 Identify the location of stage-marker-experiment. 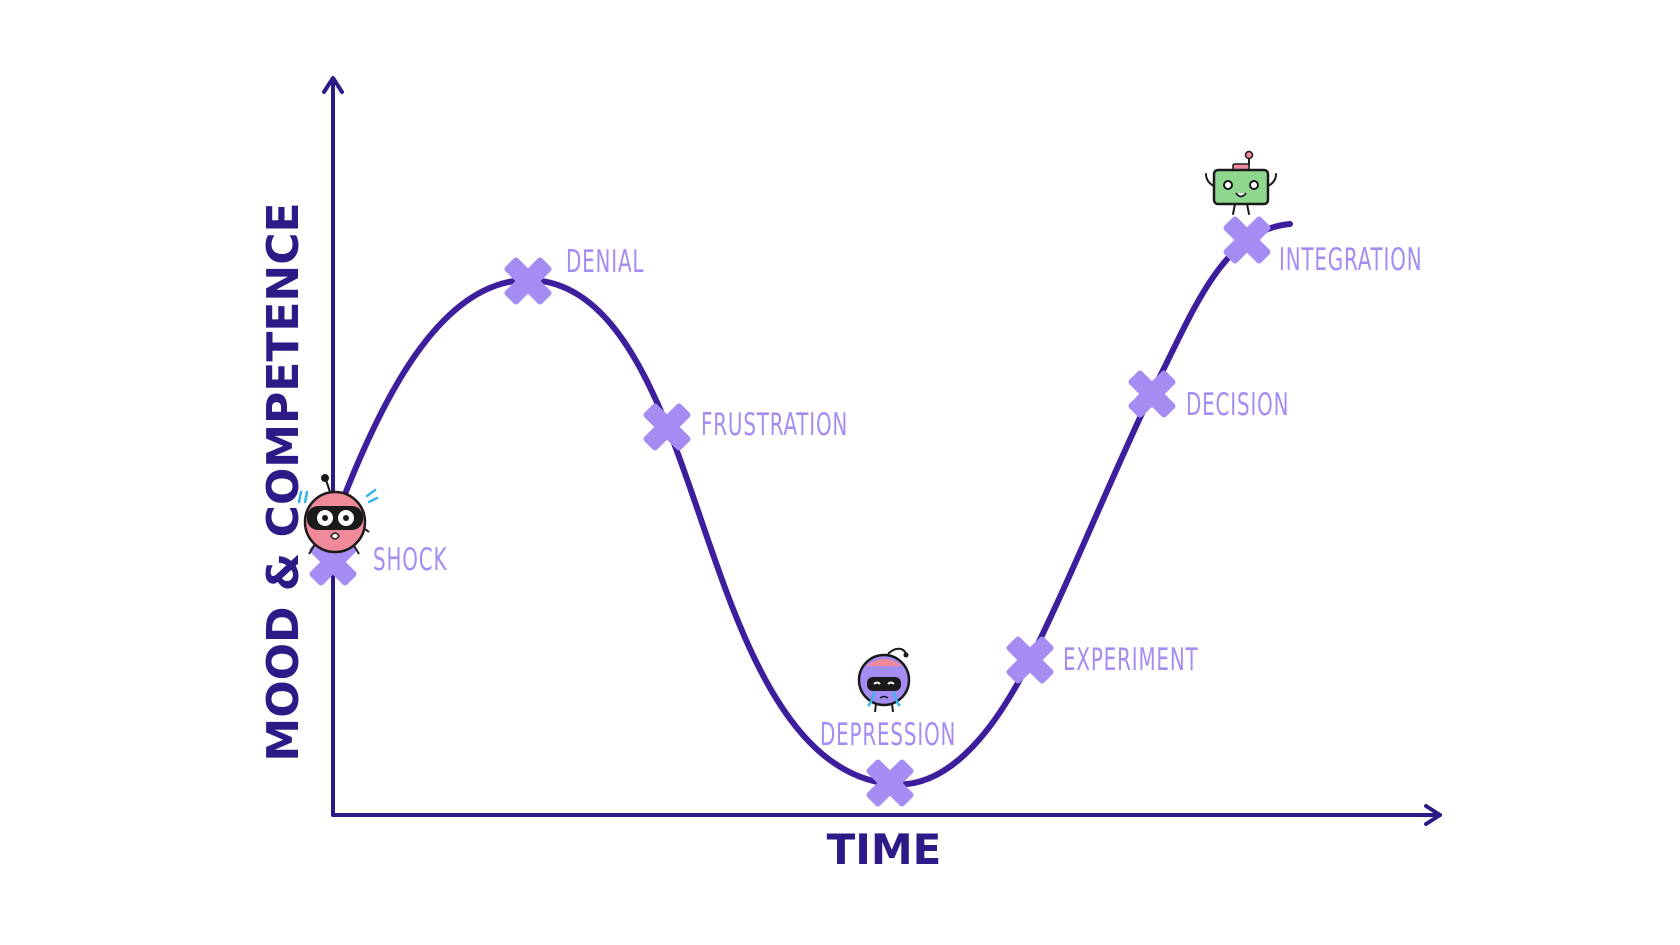
(1030, 660).